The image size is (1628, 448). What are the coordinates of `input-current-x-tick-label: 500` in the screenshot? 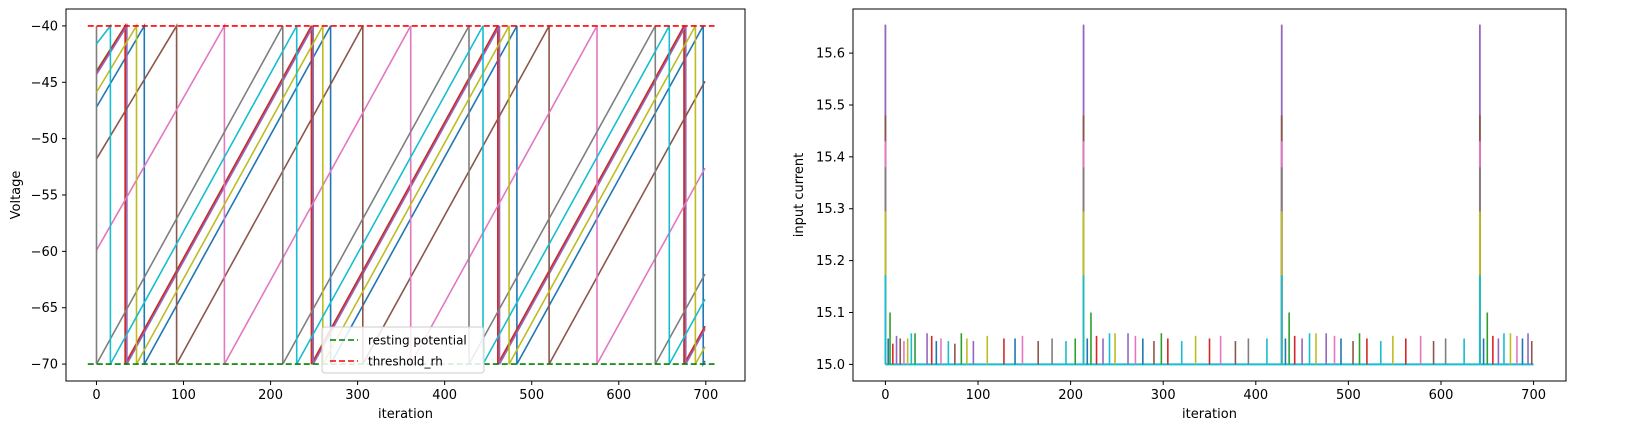 It's located at (1348, 395).